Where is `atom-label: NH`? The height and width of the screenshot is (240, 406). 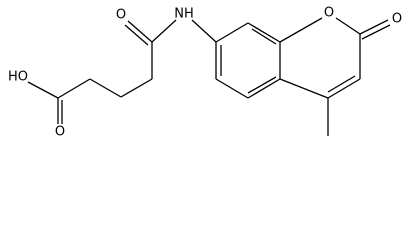 atom-label: NH is located at coordinates (184, 14).